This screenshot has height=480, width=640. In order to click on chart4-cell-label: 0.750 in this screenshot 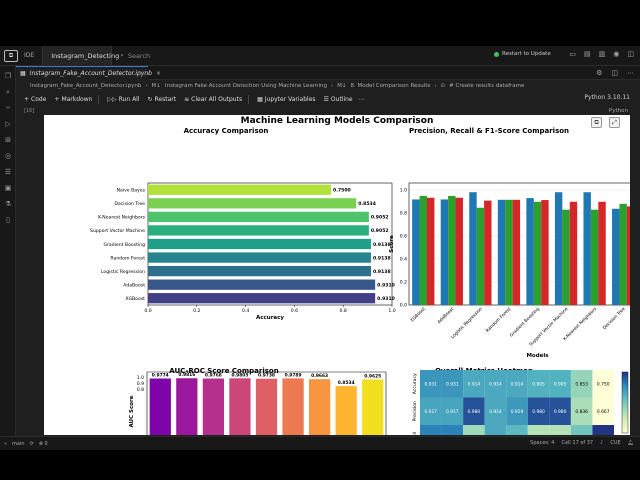, I will do `click(603, 384)`.